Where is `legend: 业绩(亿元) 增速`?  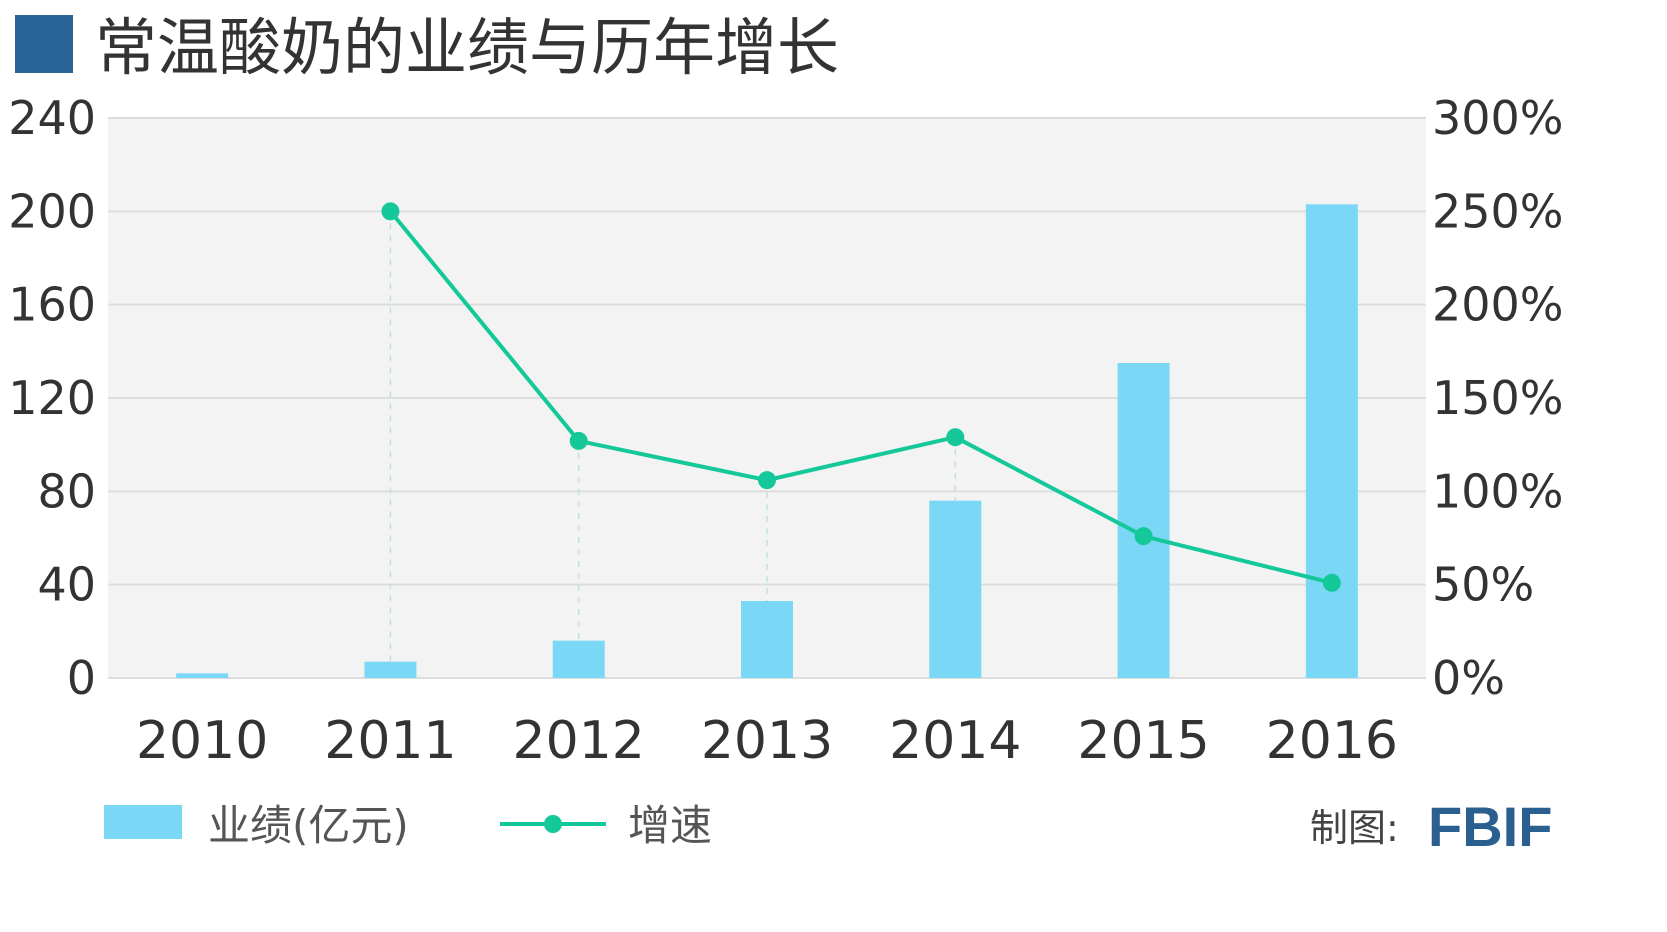
legend: 业绩(亿元) 增速 is located at coordinates (408, 825).